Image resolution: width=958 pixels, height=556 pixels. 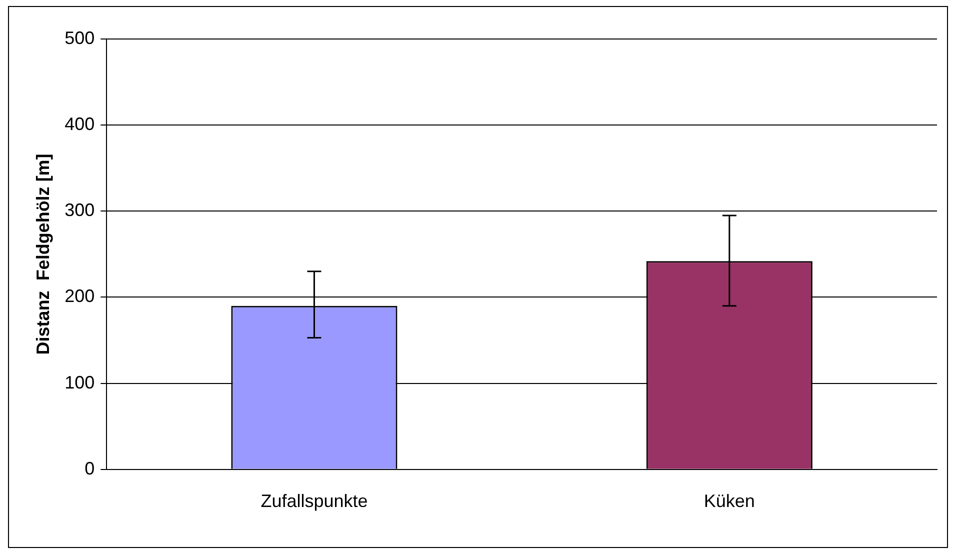 I want to click on y-tick-label: 500, so click(x=79, y=38).